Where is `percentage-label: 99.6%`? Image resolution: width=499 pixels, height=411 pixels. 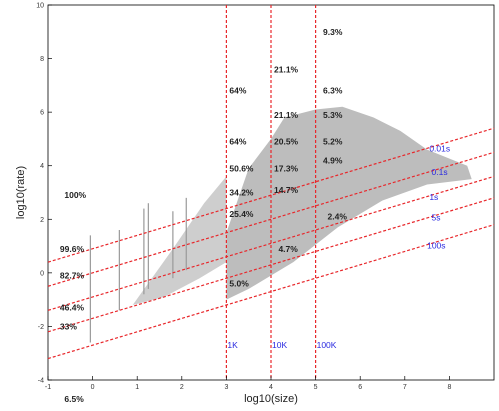 percentage-label: 99.6% is located at coordinates (72, 249).